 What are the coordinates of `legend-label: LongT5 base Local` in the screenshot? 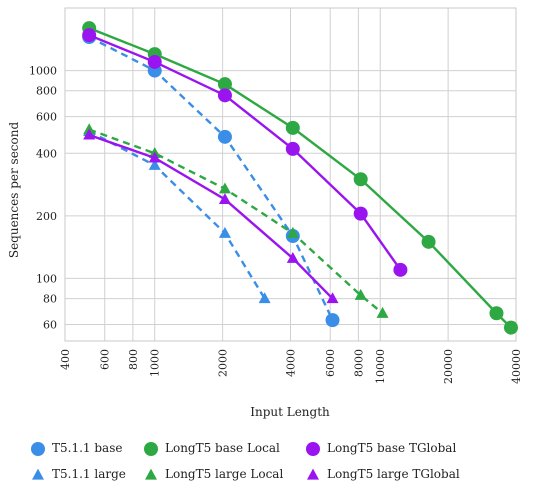 It's located at (222, 448).